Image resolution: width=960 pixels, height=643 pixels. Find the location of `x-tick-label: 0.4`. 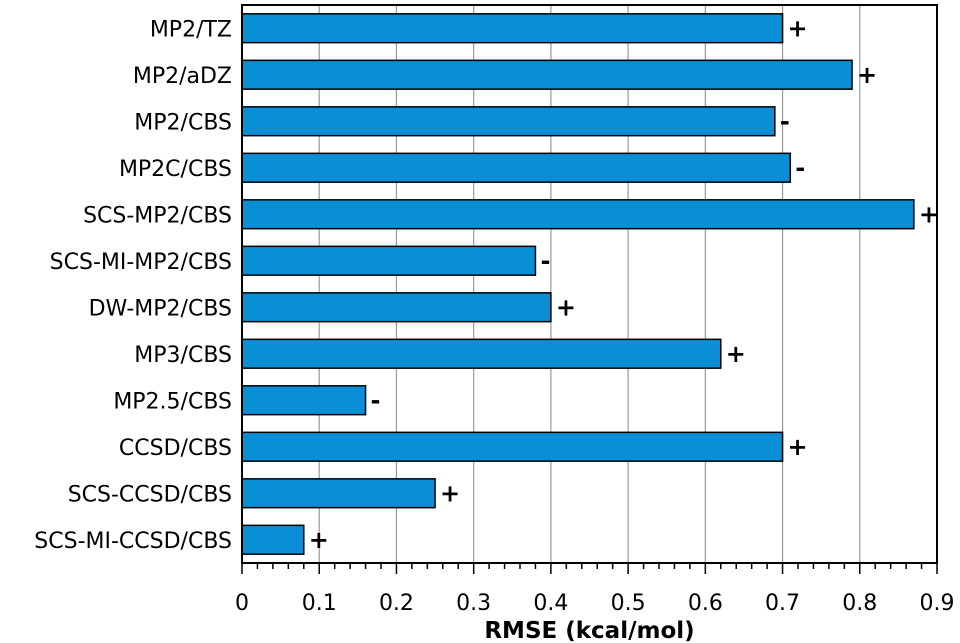

x-tick-label: 0.4 is located at coordinates (550, 603).